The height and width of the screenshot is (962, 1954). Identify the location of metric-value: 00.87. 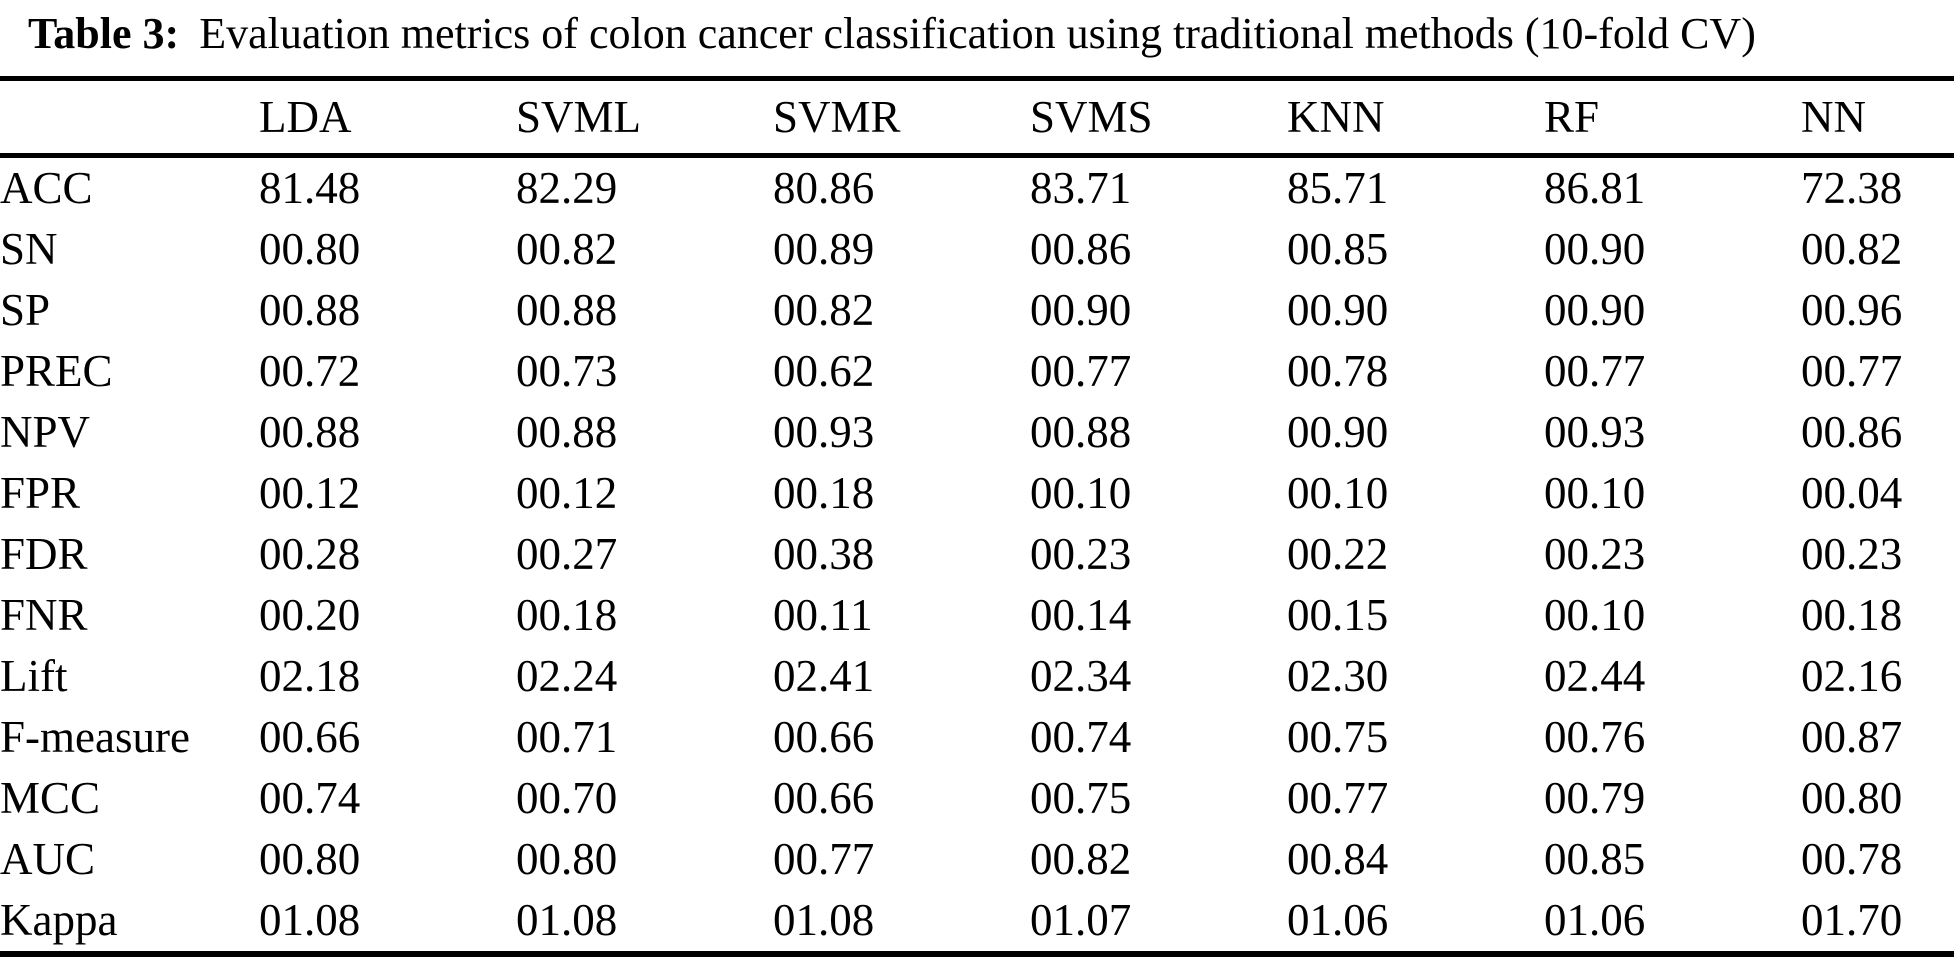
(1852, 737).